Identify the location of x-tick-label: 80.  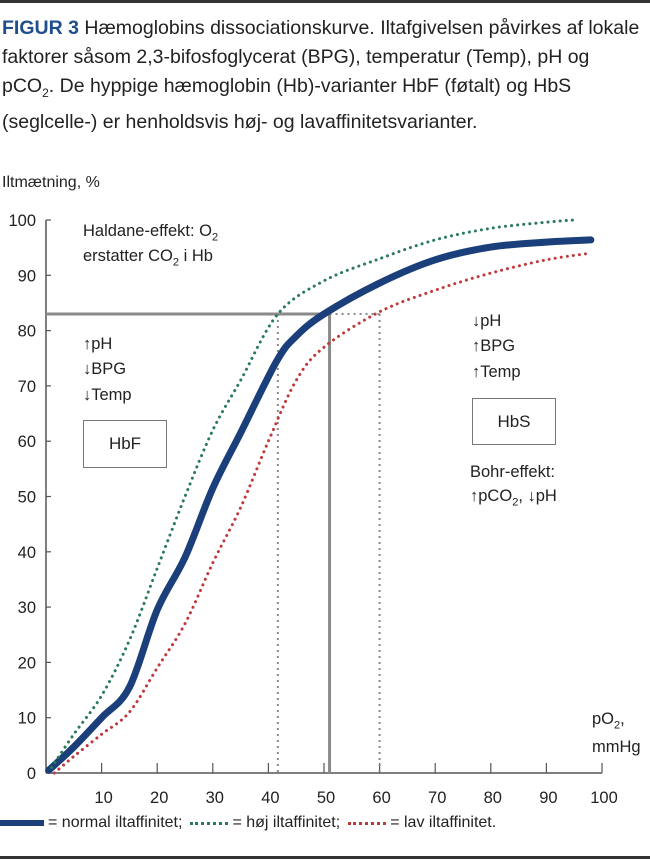
(493, 798).